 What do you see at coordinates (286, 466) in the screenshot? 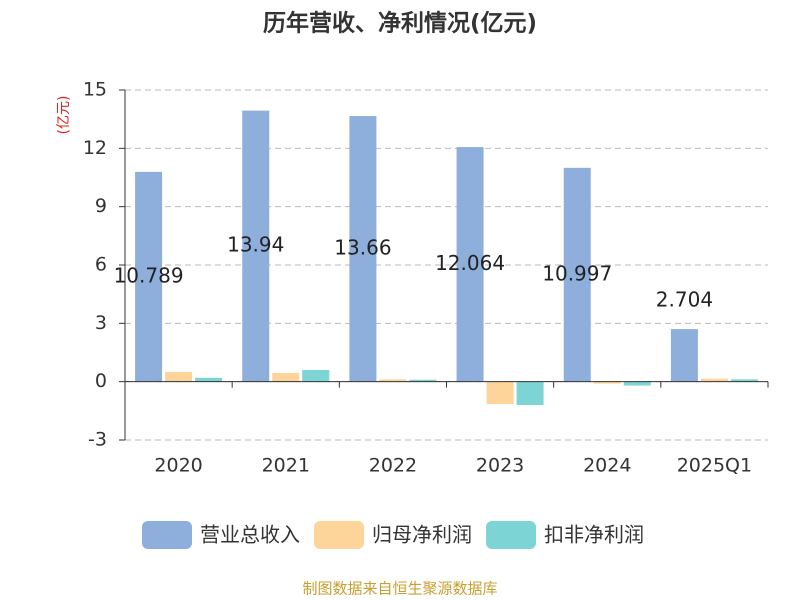
I see `x-tick-label: 2021` at bounding box center [286, 466].